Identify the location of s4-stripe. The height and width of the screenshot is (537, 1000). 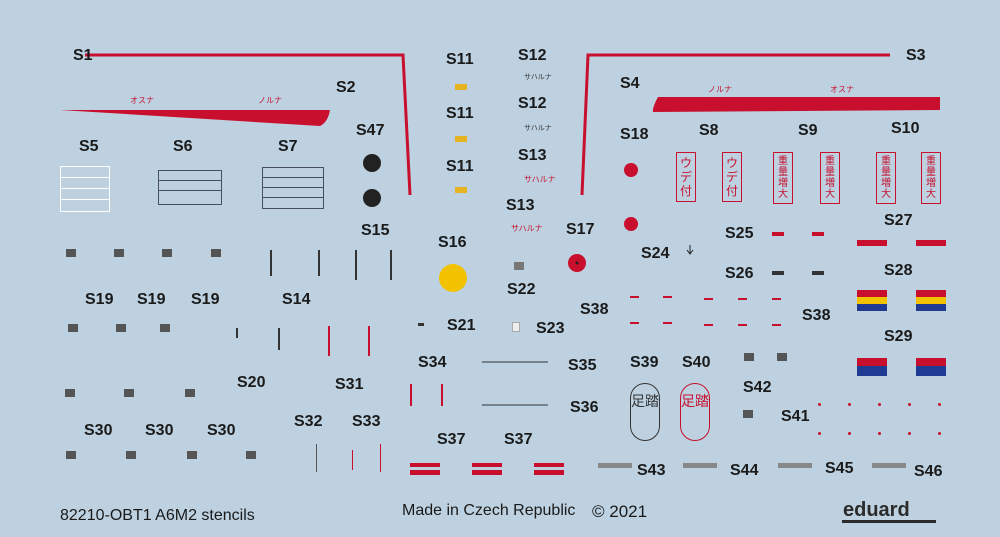
(796, 104).